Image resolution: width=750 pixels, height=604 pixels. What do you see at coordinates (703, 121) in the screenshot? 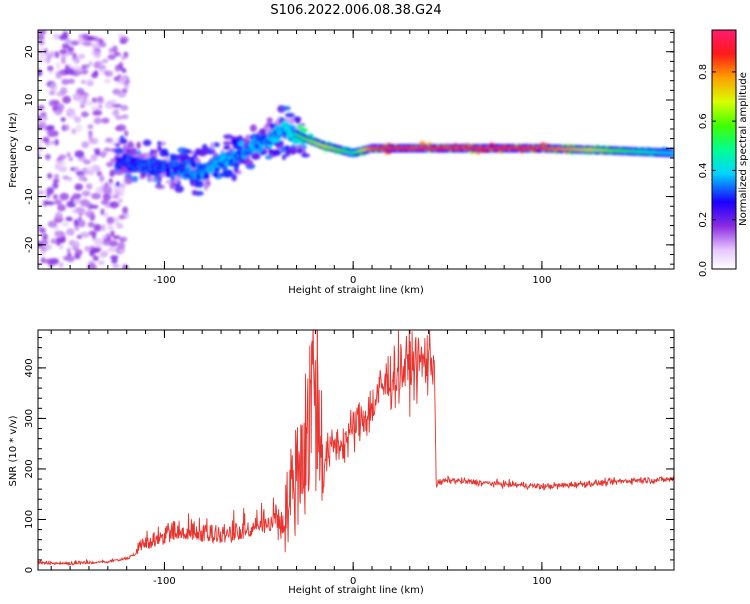
I see `colorbar-tick-label: 0.6` at bounding box center [703, 121].